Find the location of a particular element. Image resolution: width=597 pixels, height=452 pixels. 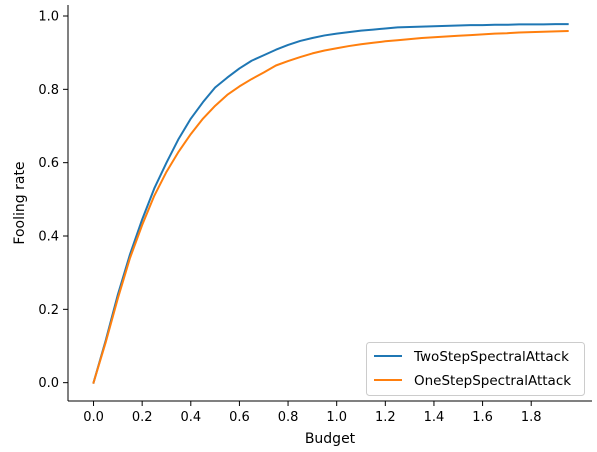

y-tick-label: 0.0 is located at coordinates (48, 383).